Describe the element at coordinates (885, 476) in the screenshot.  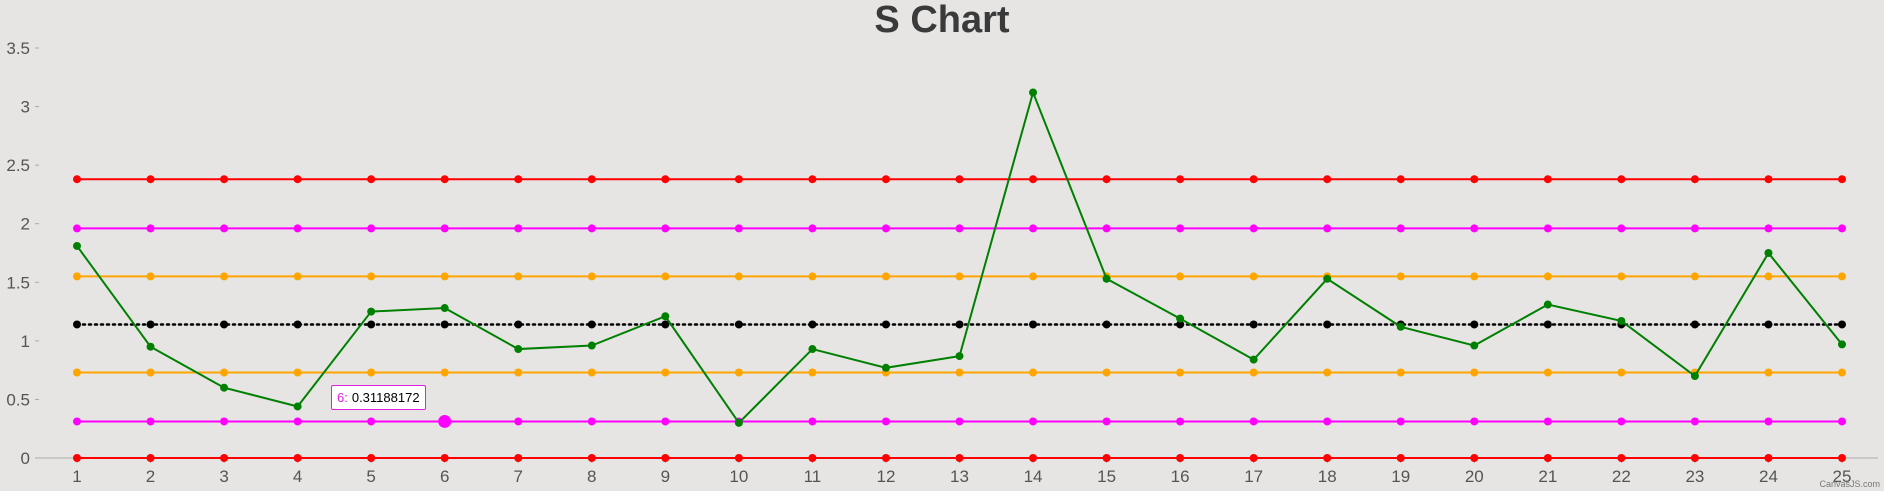
I see `x-tick-label: 12` at that location.